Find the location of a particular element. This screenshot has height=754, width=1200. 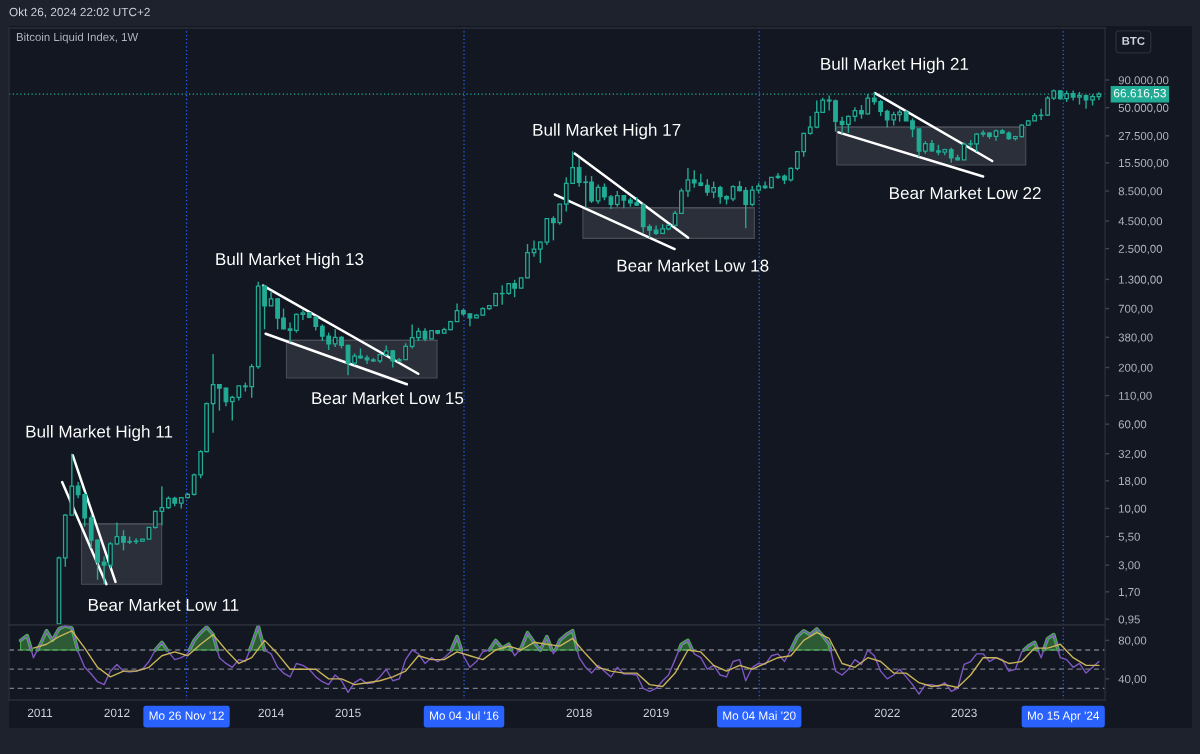

y-tick-label: 1.300,00 is located at coordinates (1141, 280).